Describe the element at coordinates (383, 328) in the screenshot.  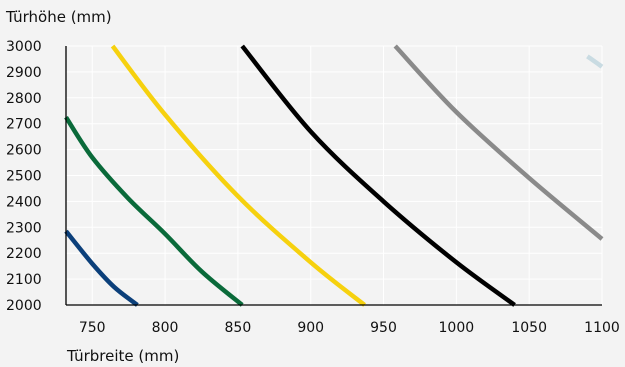
I see `x-tick-label: 950` at that location.